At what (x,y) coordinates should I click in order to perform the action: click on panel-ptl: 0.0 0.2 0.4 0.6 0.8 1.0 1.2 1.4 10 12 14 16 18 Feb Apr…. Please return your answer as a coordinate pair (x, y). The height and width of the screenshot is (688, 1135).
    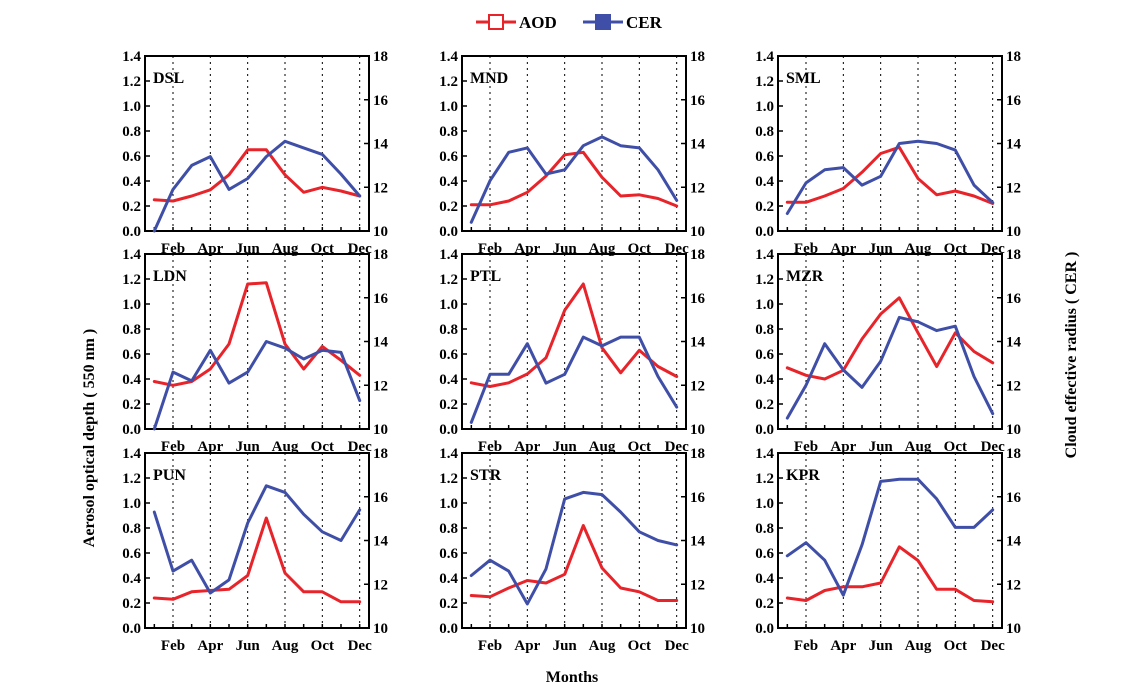
    Looking at the image, I should click on (572, 351).